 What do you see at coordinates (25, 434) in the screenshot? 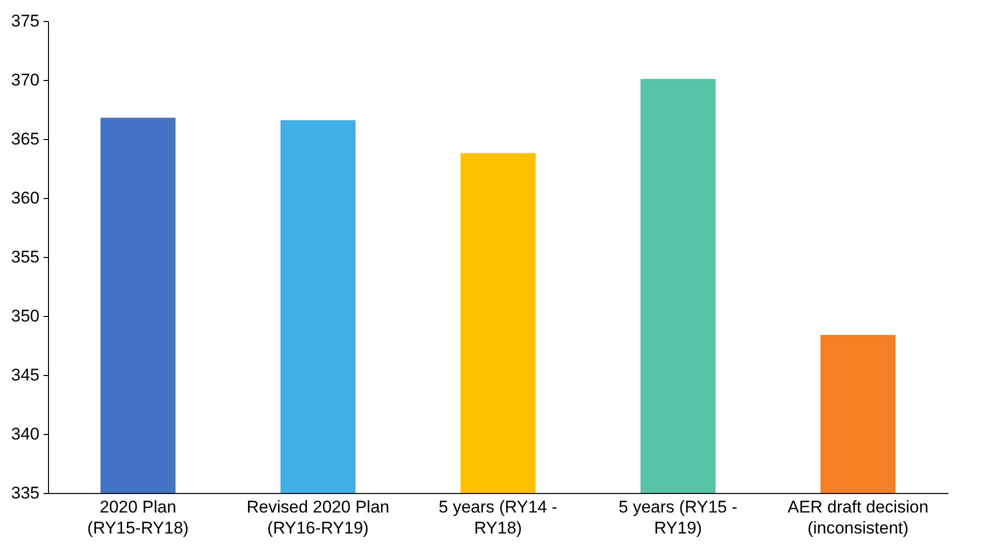
I see `y-tick-label: 340` at bounding box center [25, 434].